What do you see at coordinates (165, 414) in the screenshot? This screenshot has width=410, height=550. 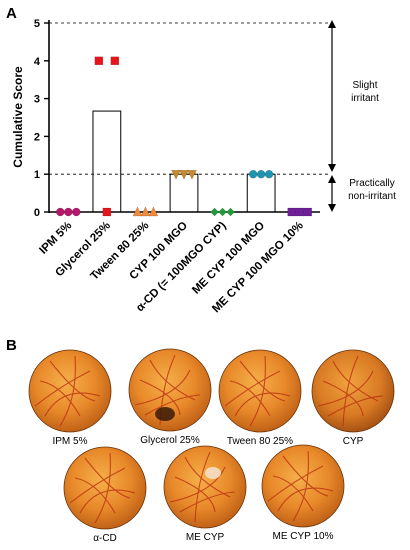 I see `dark-spot` at bounding box center [165, 414].